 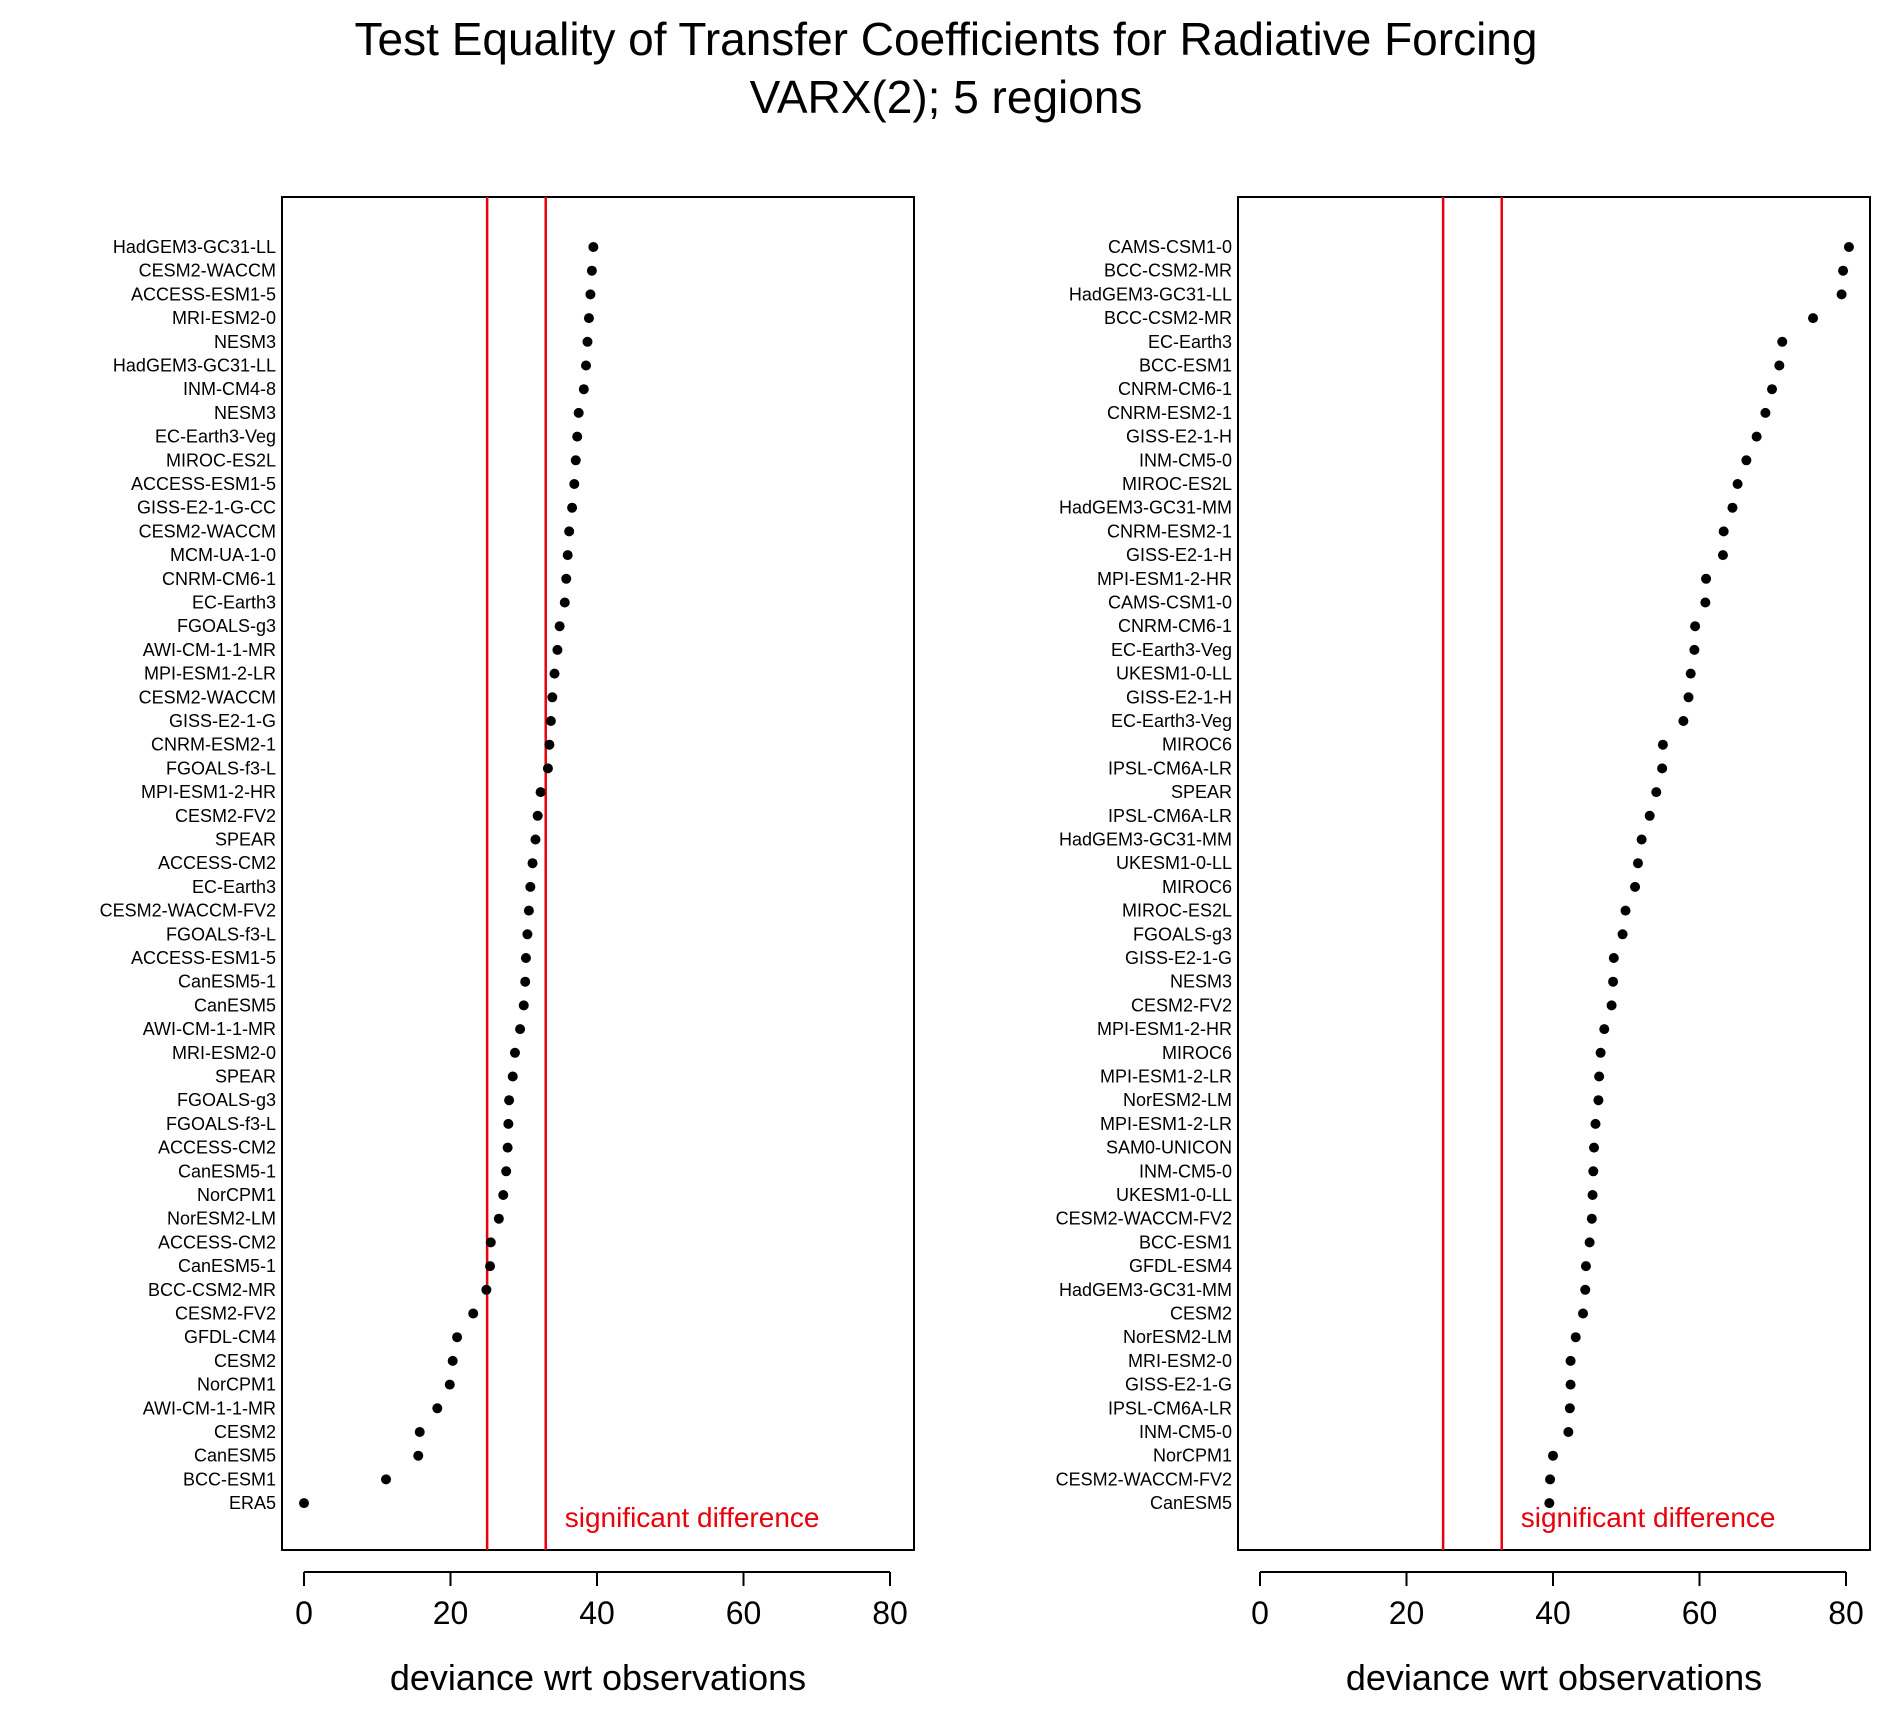 What do you see at coordinates (890, 1613) in the screenshot?
I see `x-tick-label: 80` at bounding box center [890, 1613].